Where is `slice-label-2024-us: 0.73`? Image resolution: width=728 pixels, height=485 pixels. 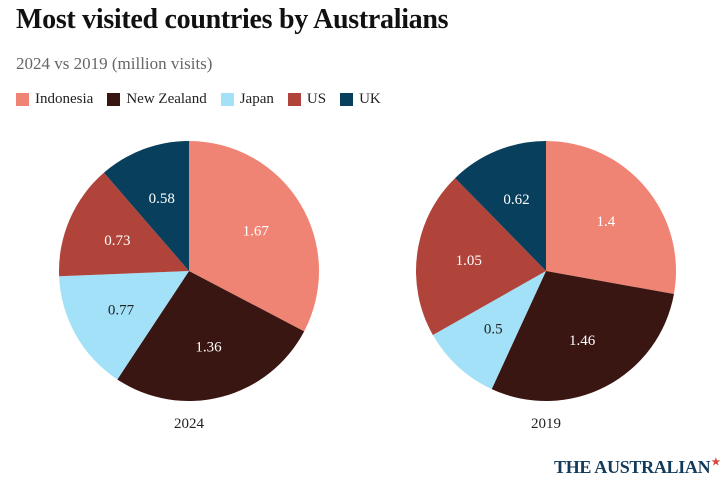
slice-label-2024-us: 0.73 is located at coordinates (117, 241).